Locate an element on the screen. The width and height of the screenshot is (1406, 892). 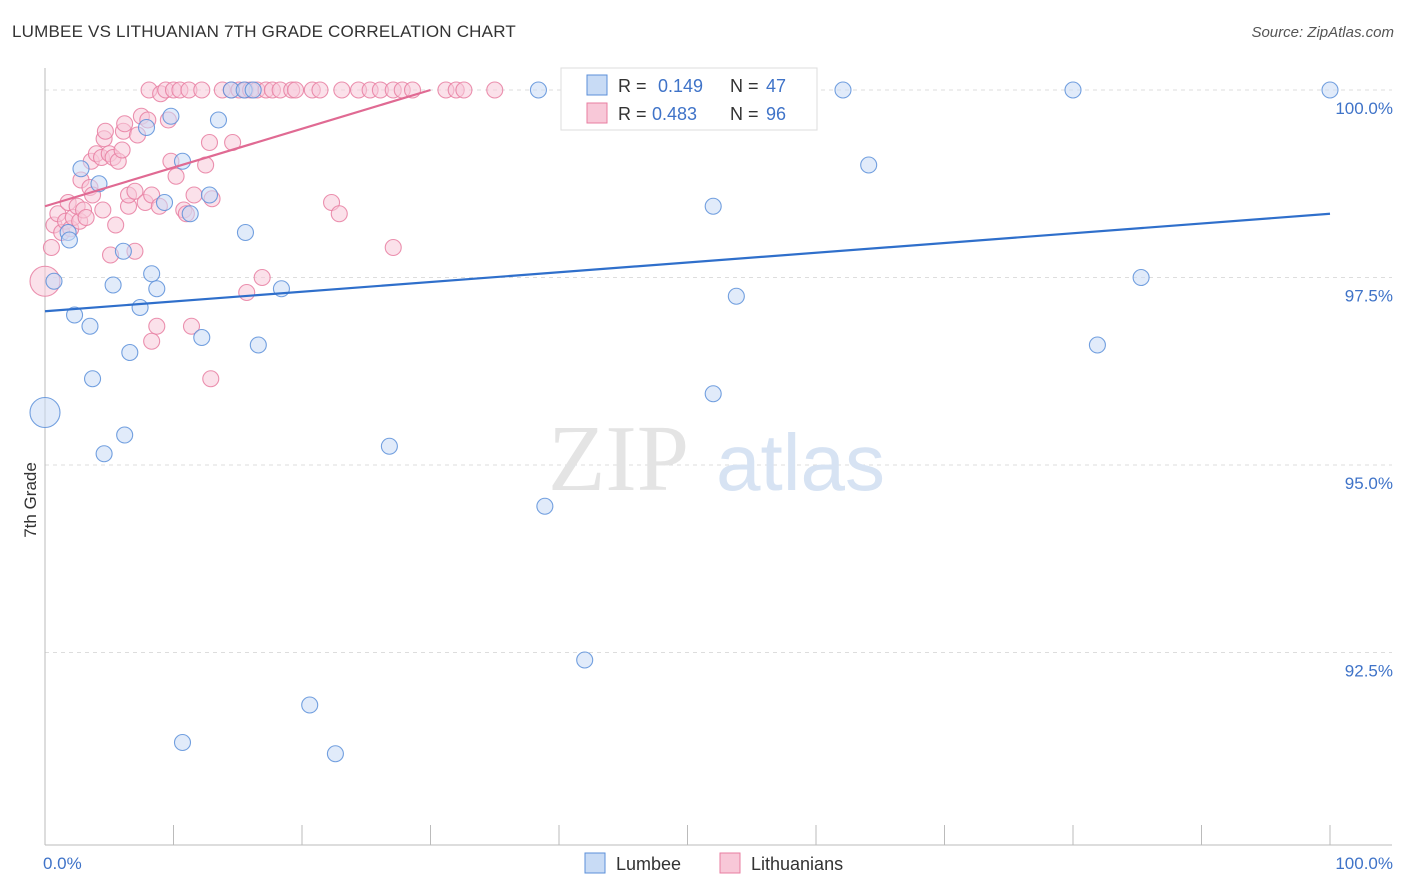
x-tick-labels: 0.0% 100.0% is located at coordinates (718, 863).